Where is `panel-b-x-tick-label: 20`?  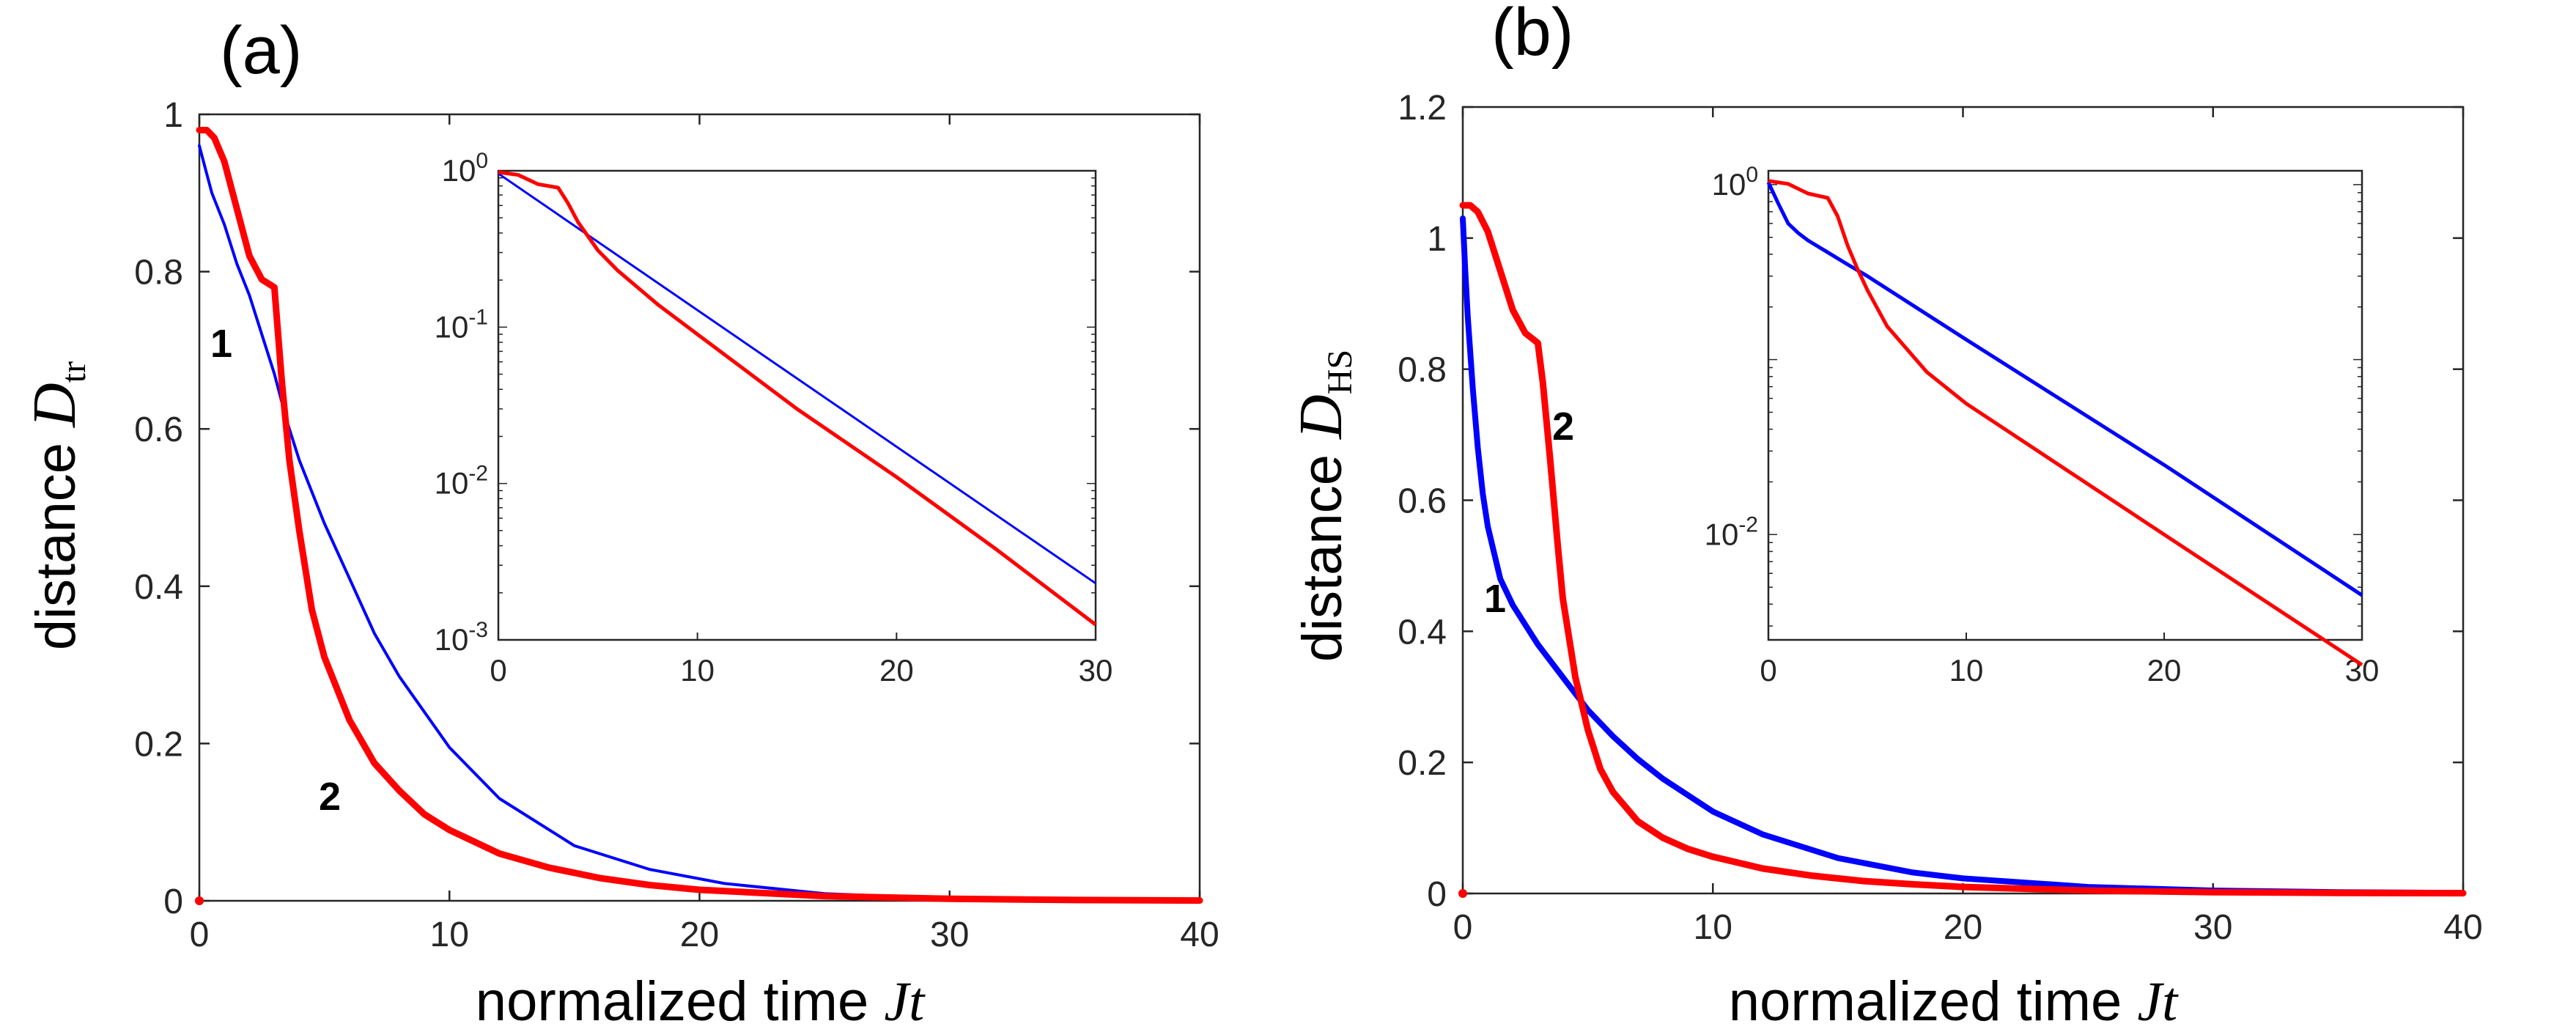 panel-b-x-tick-label: 20 is located at coordinates (1963, 927).